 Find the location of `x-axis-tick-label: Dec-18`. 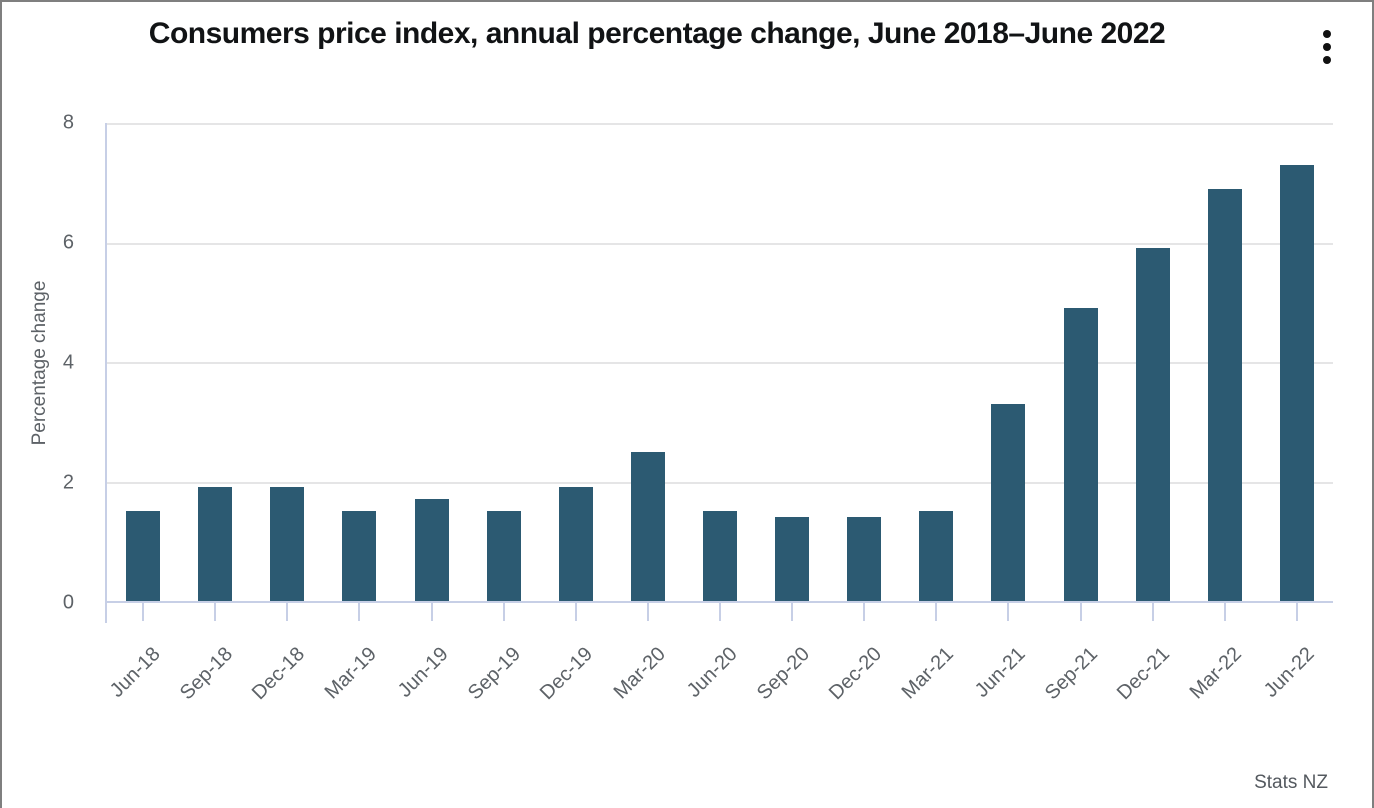

x-axis-tick-label: Dec-18 is located at coordinates (278, 674).